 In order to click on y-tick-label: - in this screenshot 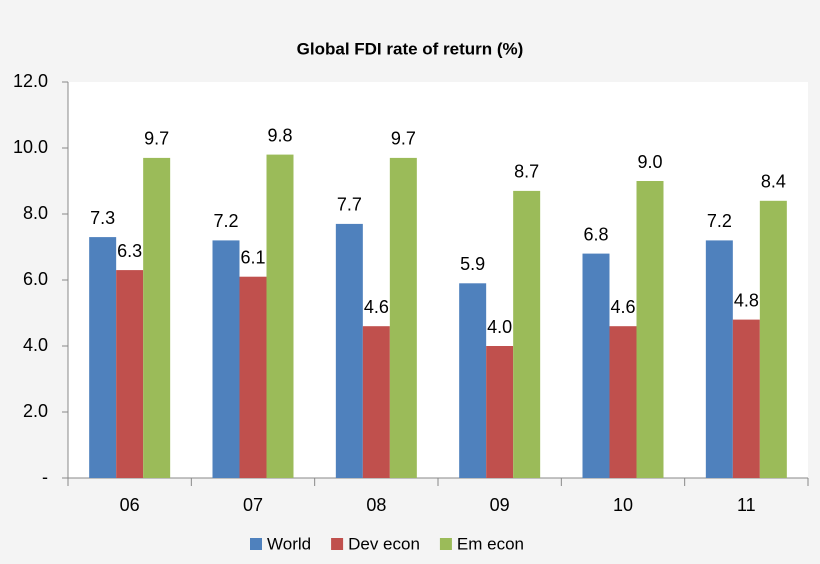, I will do `click(45, 477)`.